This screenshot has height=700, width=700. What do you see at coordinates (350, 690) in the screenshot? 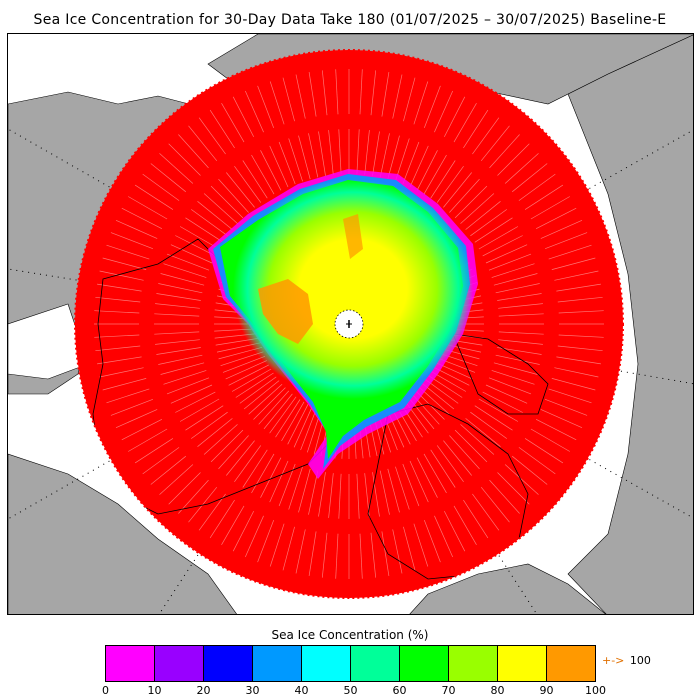
I see `colorbar-tick-label: 50` at bounding box center [350, 690].